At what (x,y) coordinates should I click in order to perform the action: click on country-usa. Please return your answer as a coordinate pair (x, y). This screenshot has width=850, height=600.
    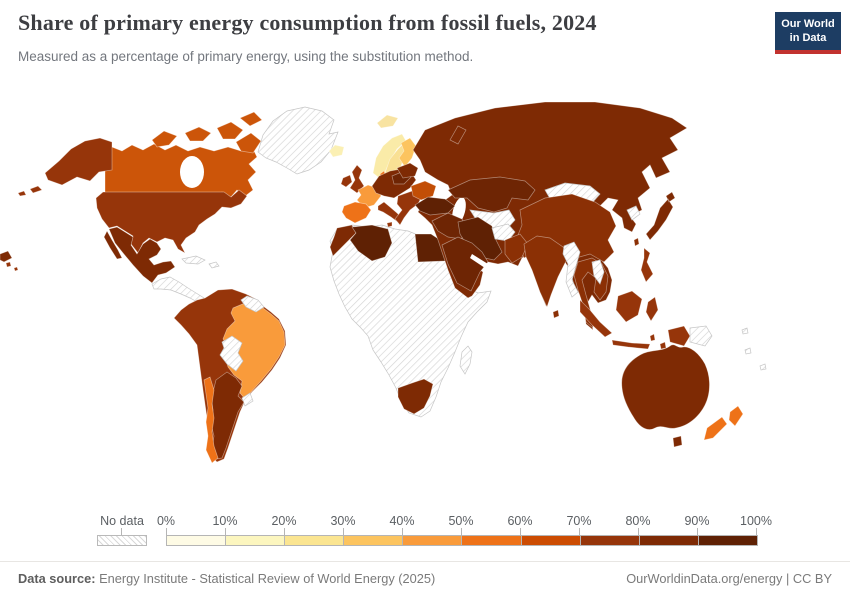
    Looking at the image, I should click on (171, 221).